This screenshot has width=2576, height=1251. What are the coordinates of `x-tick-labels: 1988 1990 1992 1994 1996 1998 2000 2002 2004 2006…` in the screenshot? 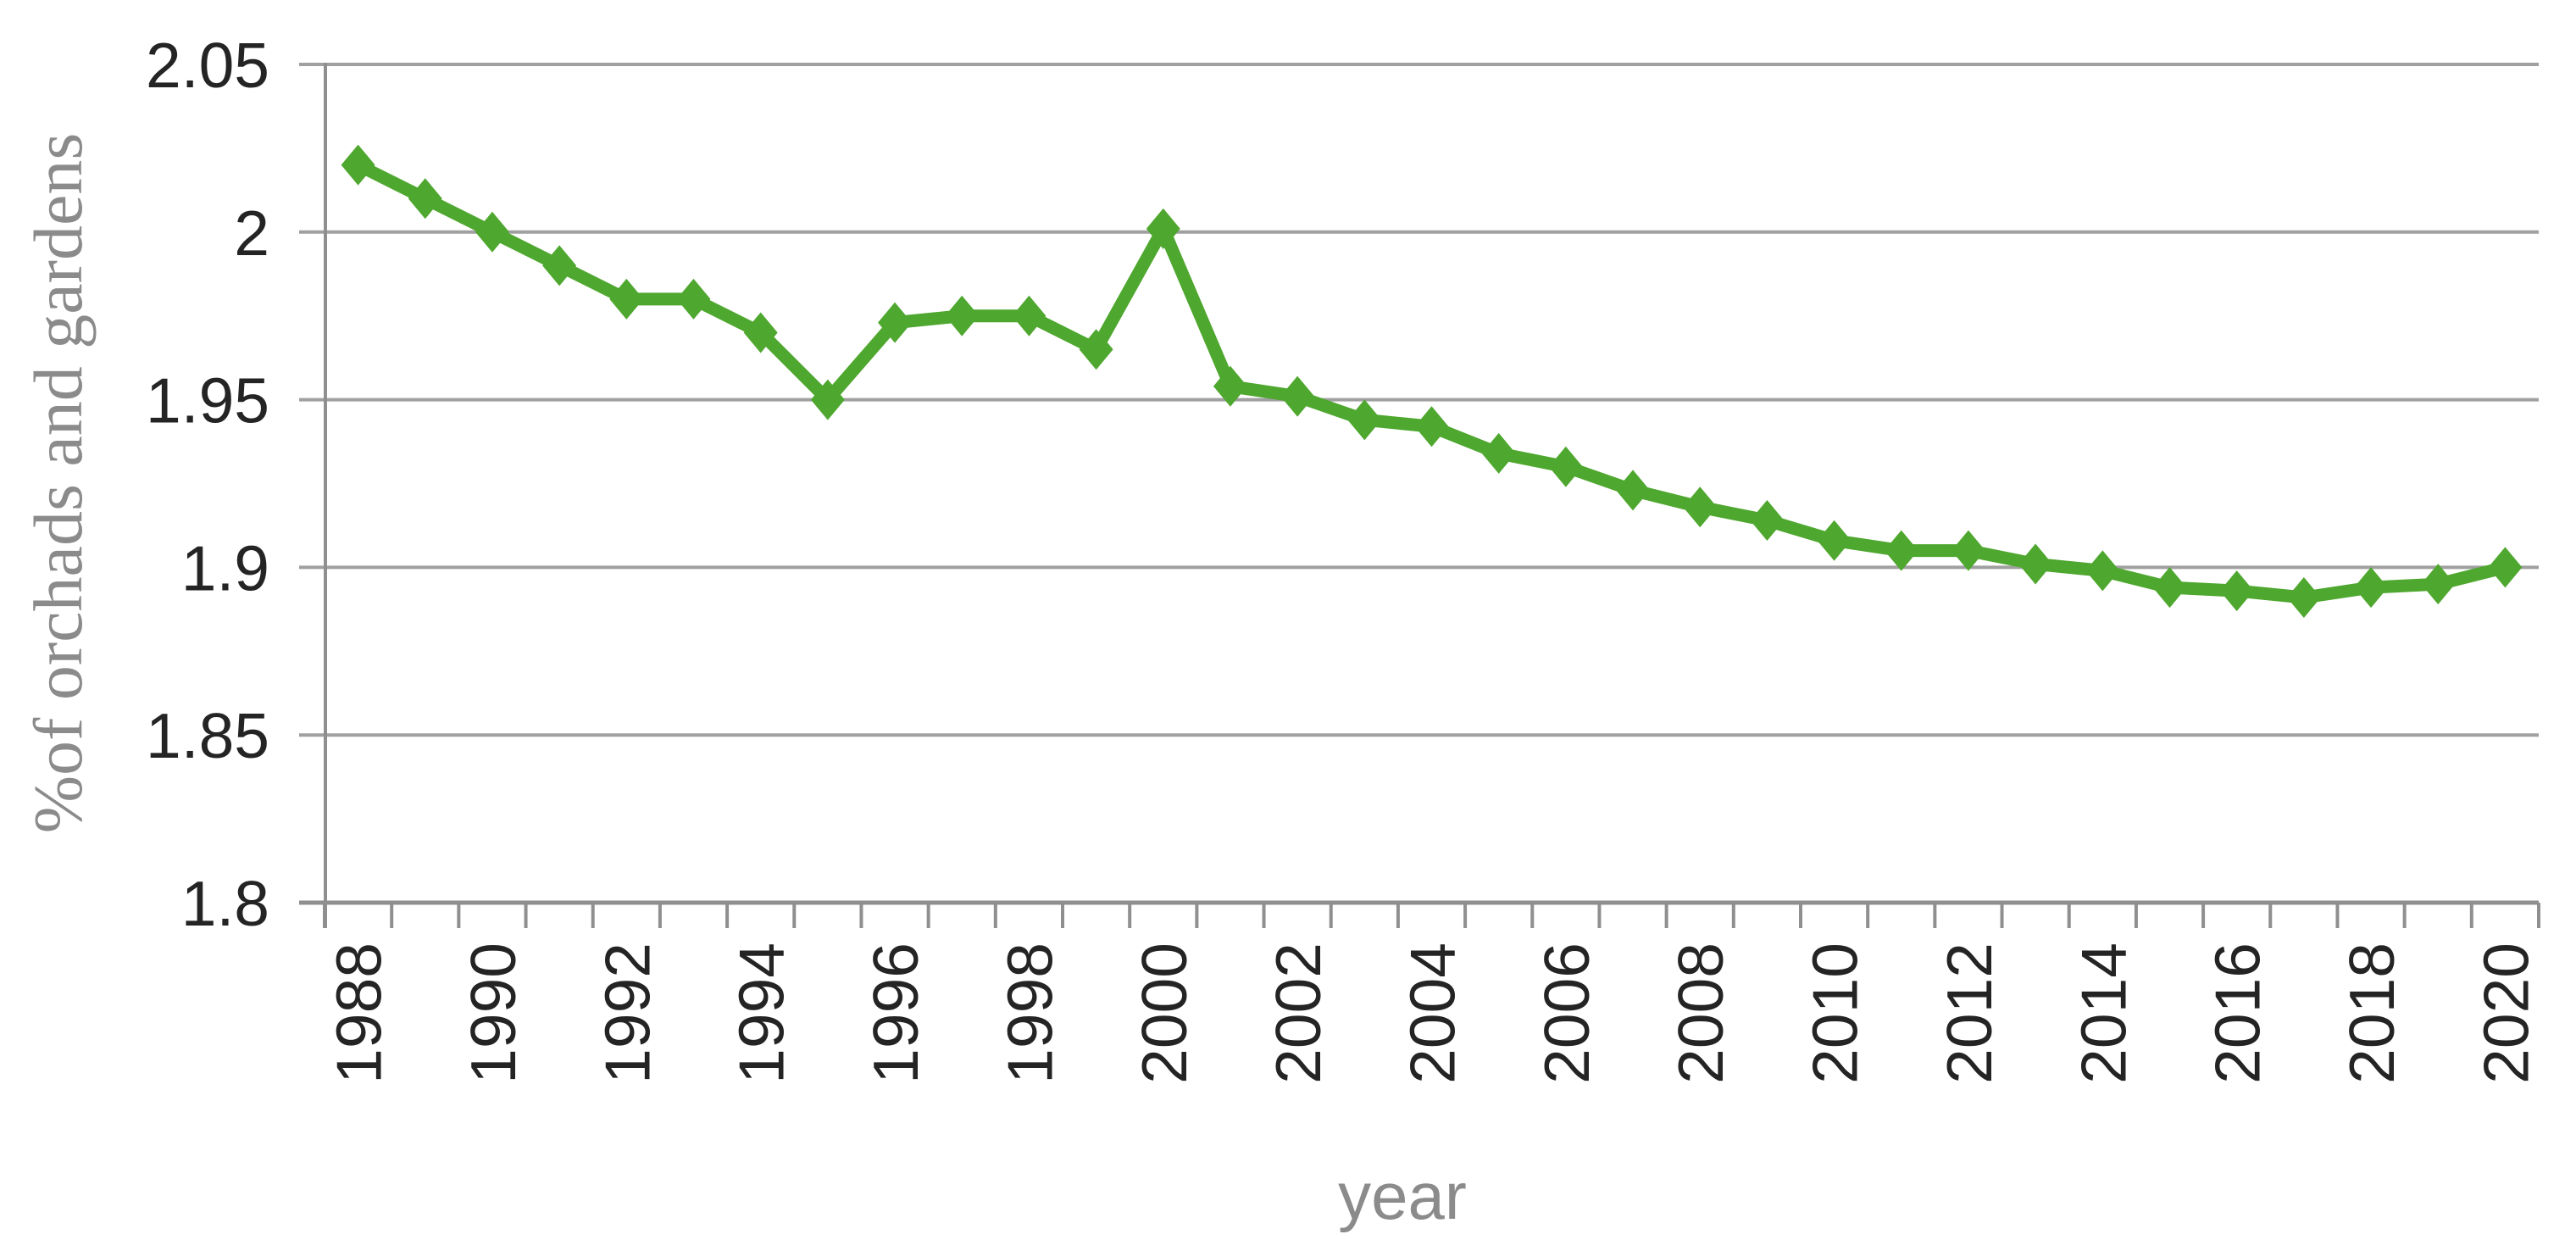 It's located at (1433, 1013).